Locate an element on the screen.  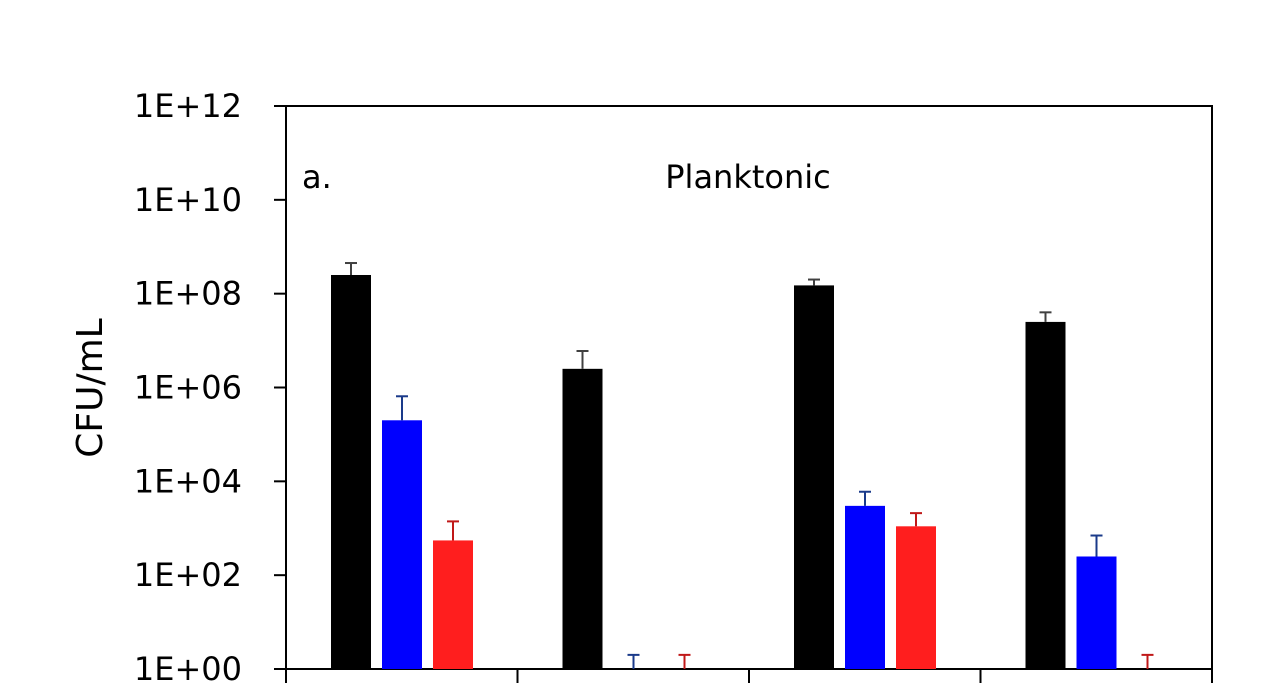
y-tick-label: 1E+00 is located at coordinates (188, 669).